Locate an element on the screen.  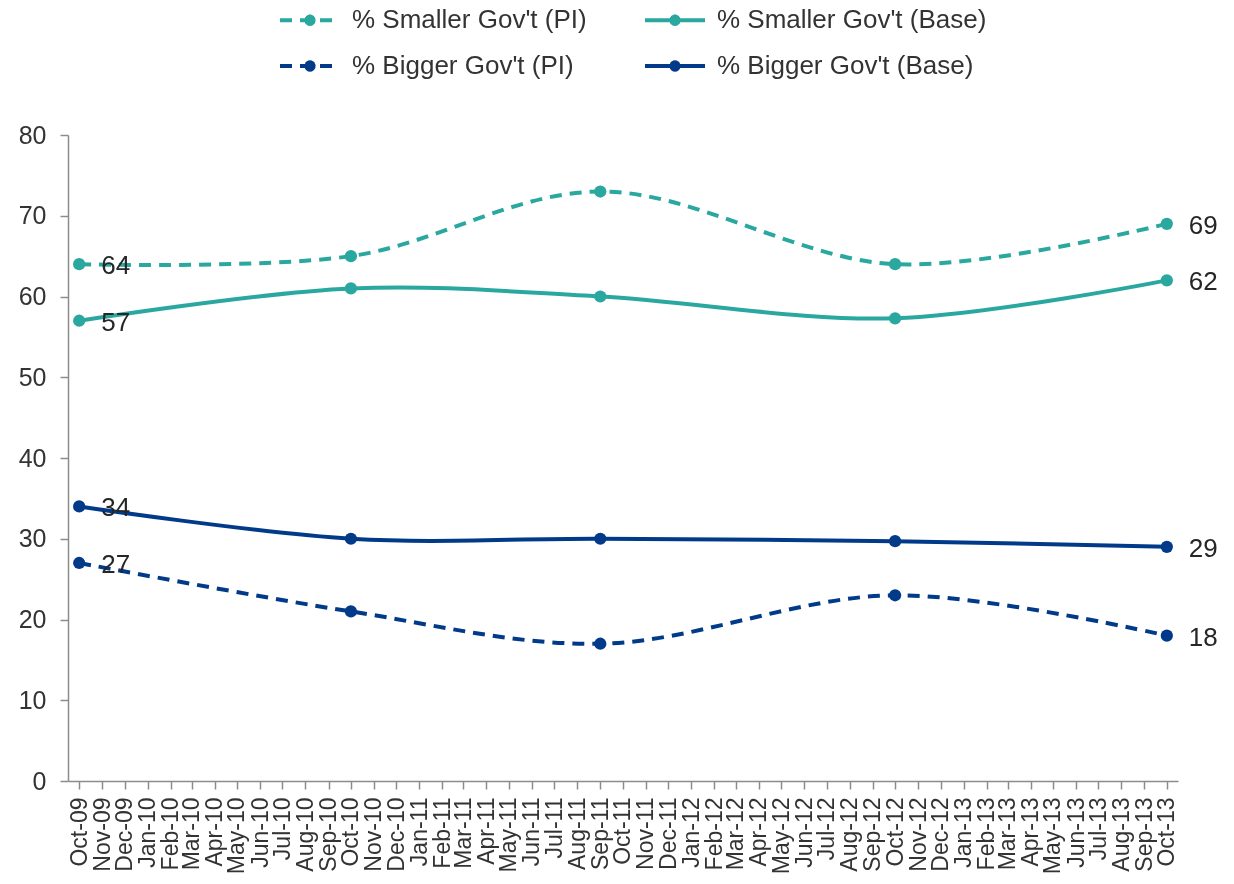
data-label: 69 is located at coordinates (1203, 224).